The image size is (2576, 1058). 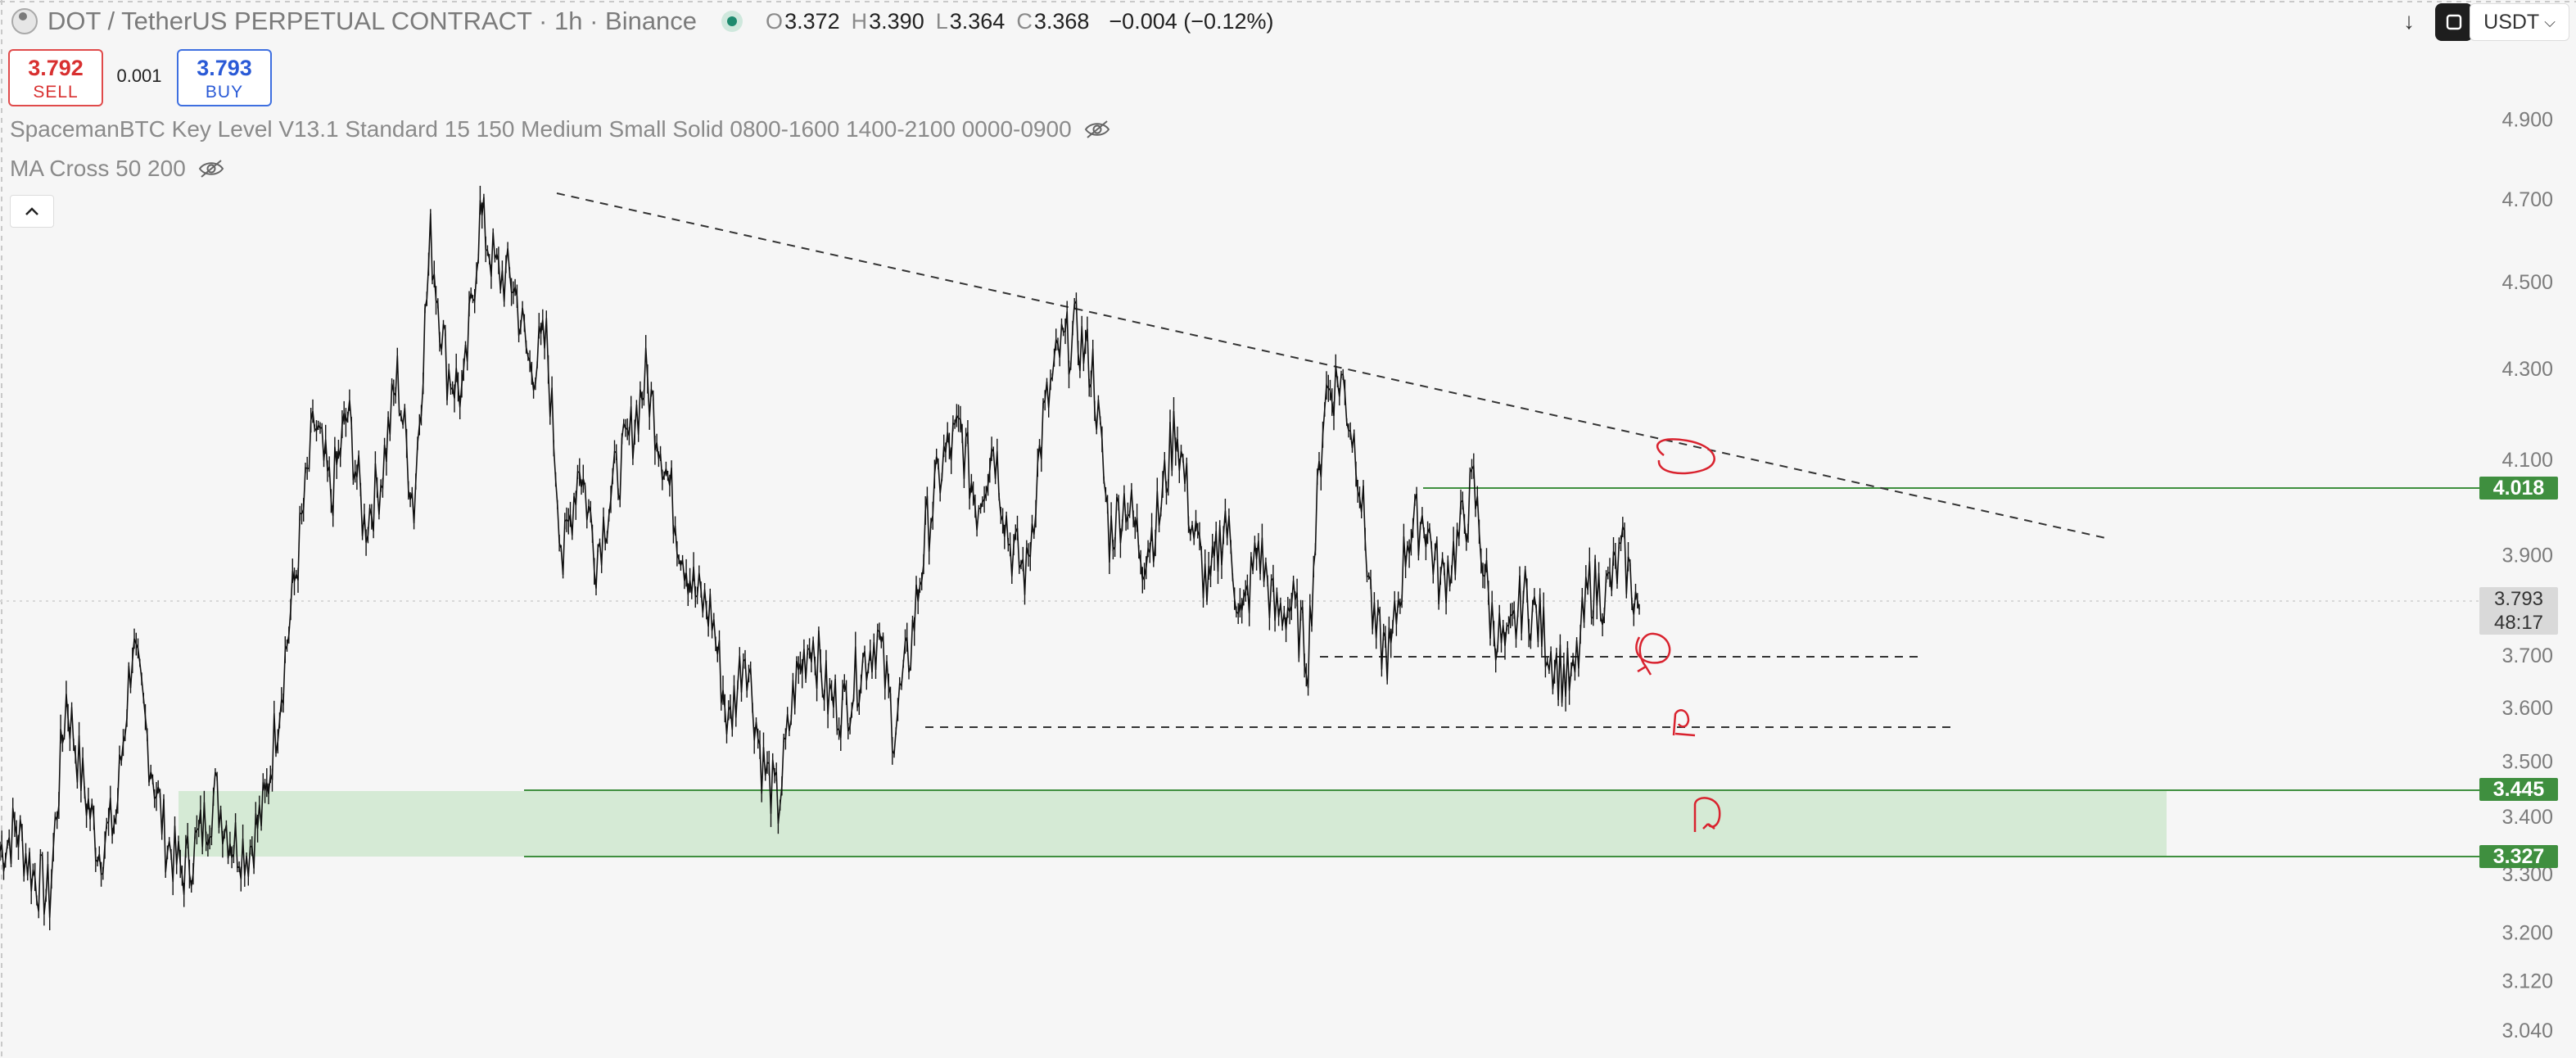 What do you see at coordinates (2518, 789) in the screenshot?
I see `zone-top-price-tag: 3.445` at bounding box center [2518, 789].